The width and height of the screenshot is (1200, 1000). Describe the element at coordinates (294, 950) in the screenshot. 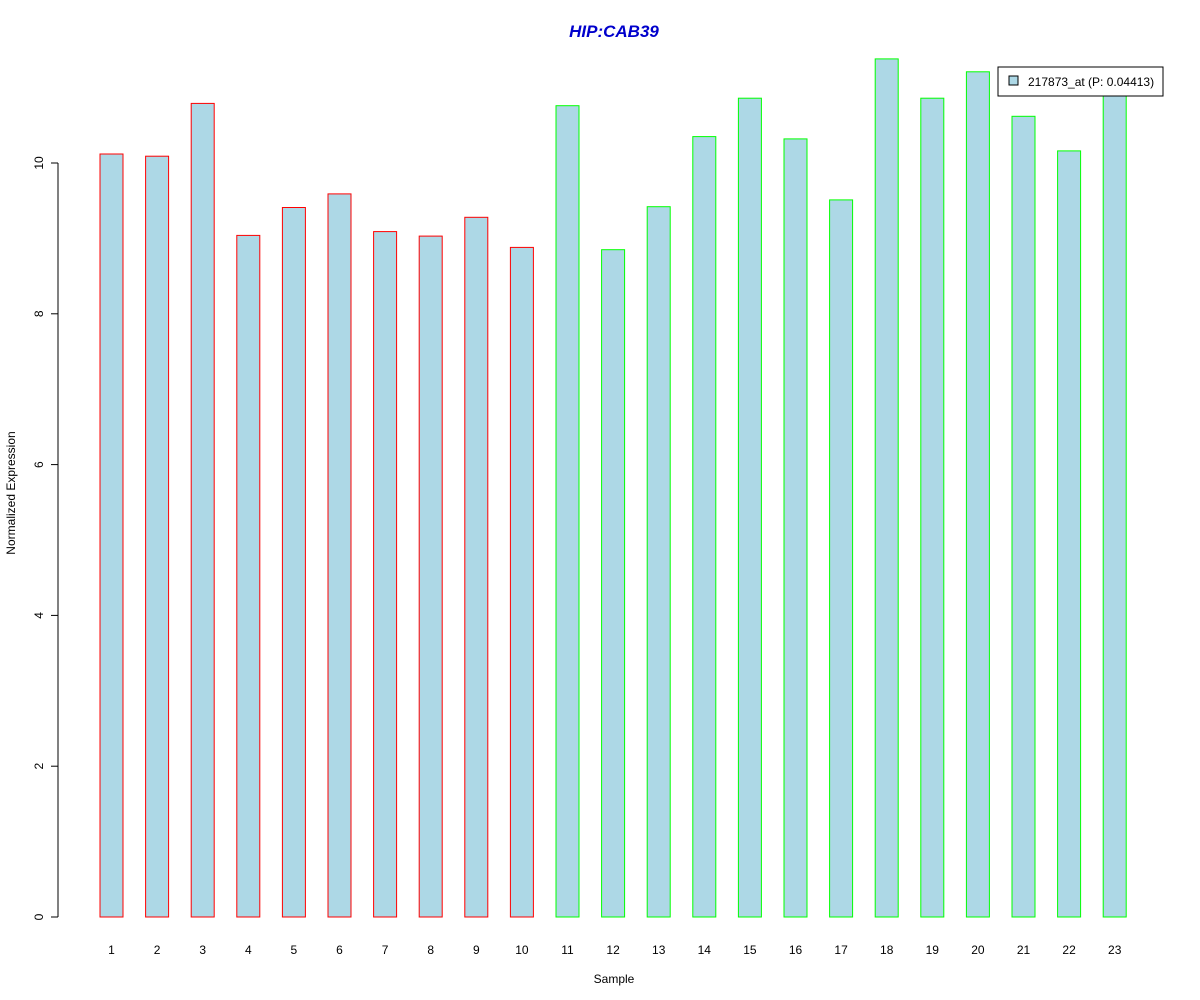

I see `x-tick-label: 5` at that location.